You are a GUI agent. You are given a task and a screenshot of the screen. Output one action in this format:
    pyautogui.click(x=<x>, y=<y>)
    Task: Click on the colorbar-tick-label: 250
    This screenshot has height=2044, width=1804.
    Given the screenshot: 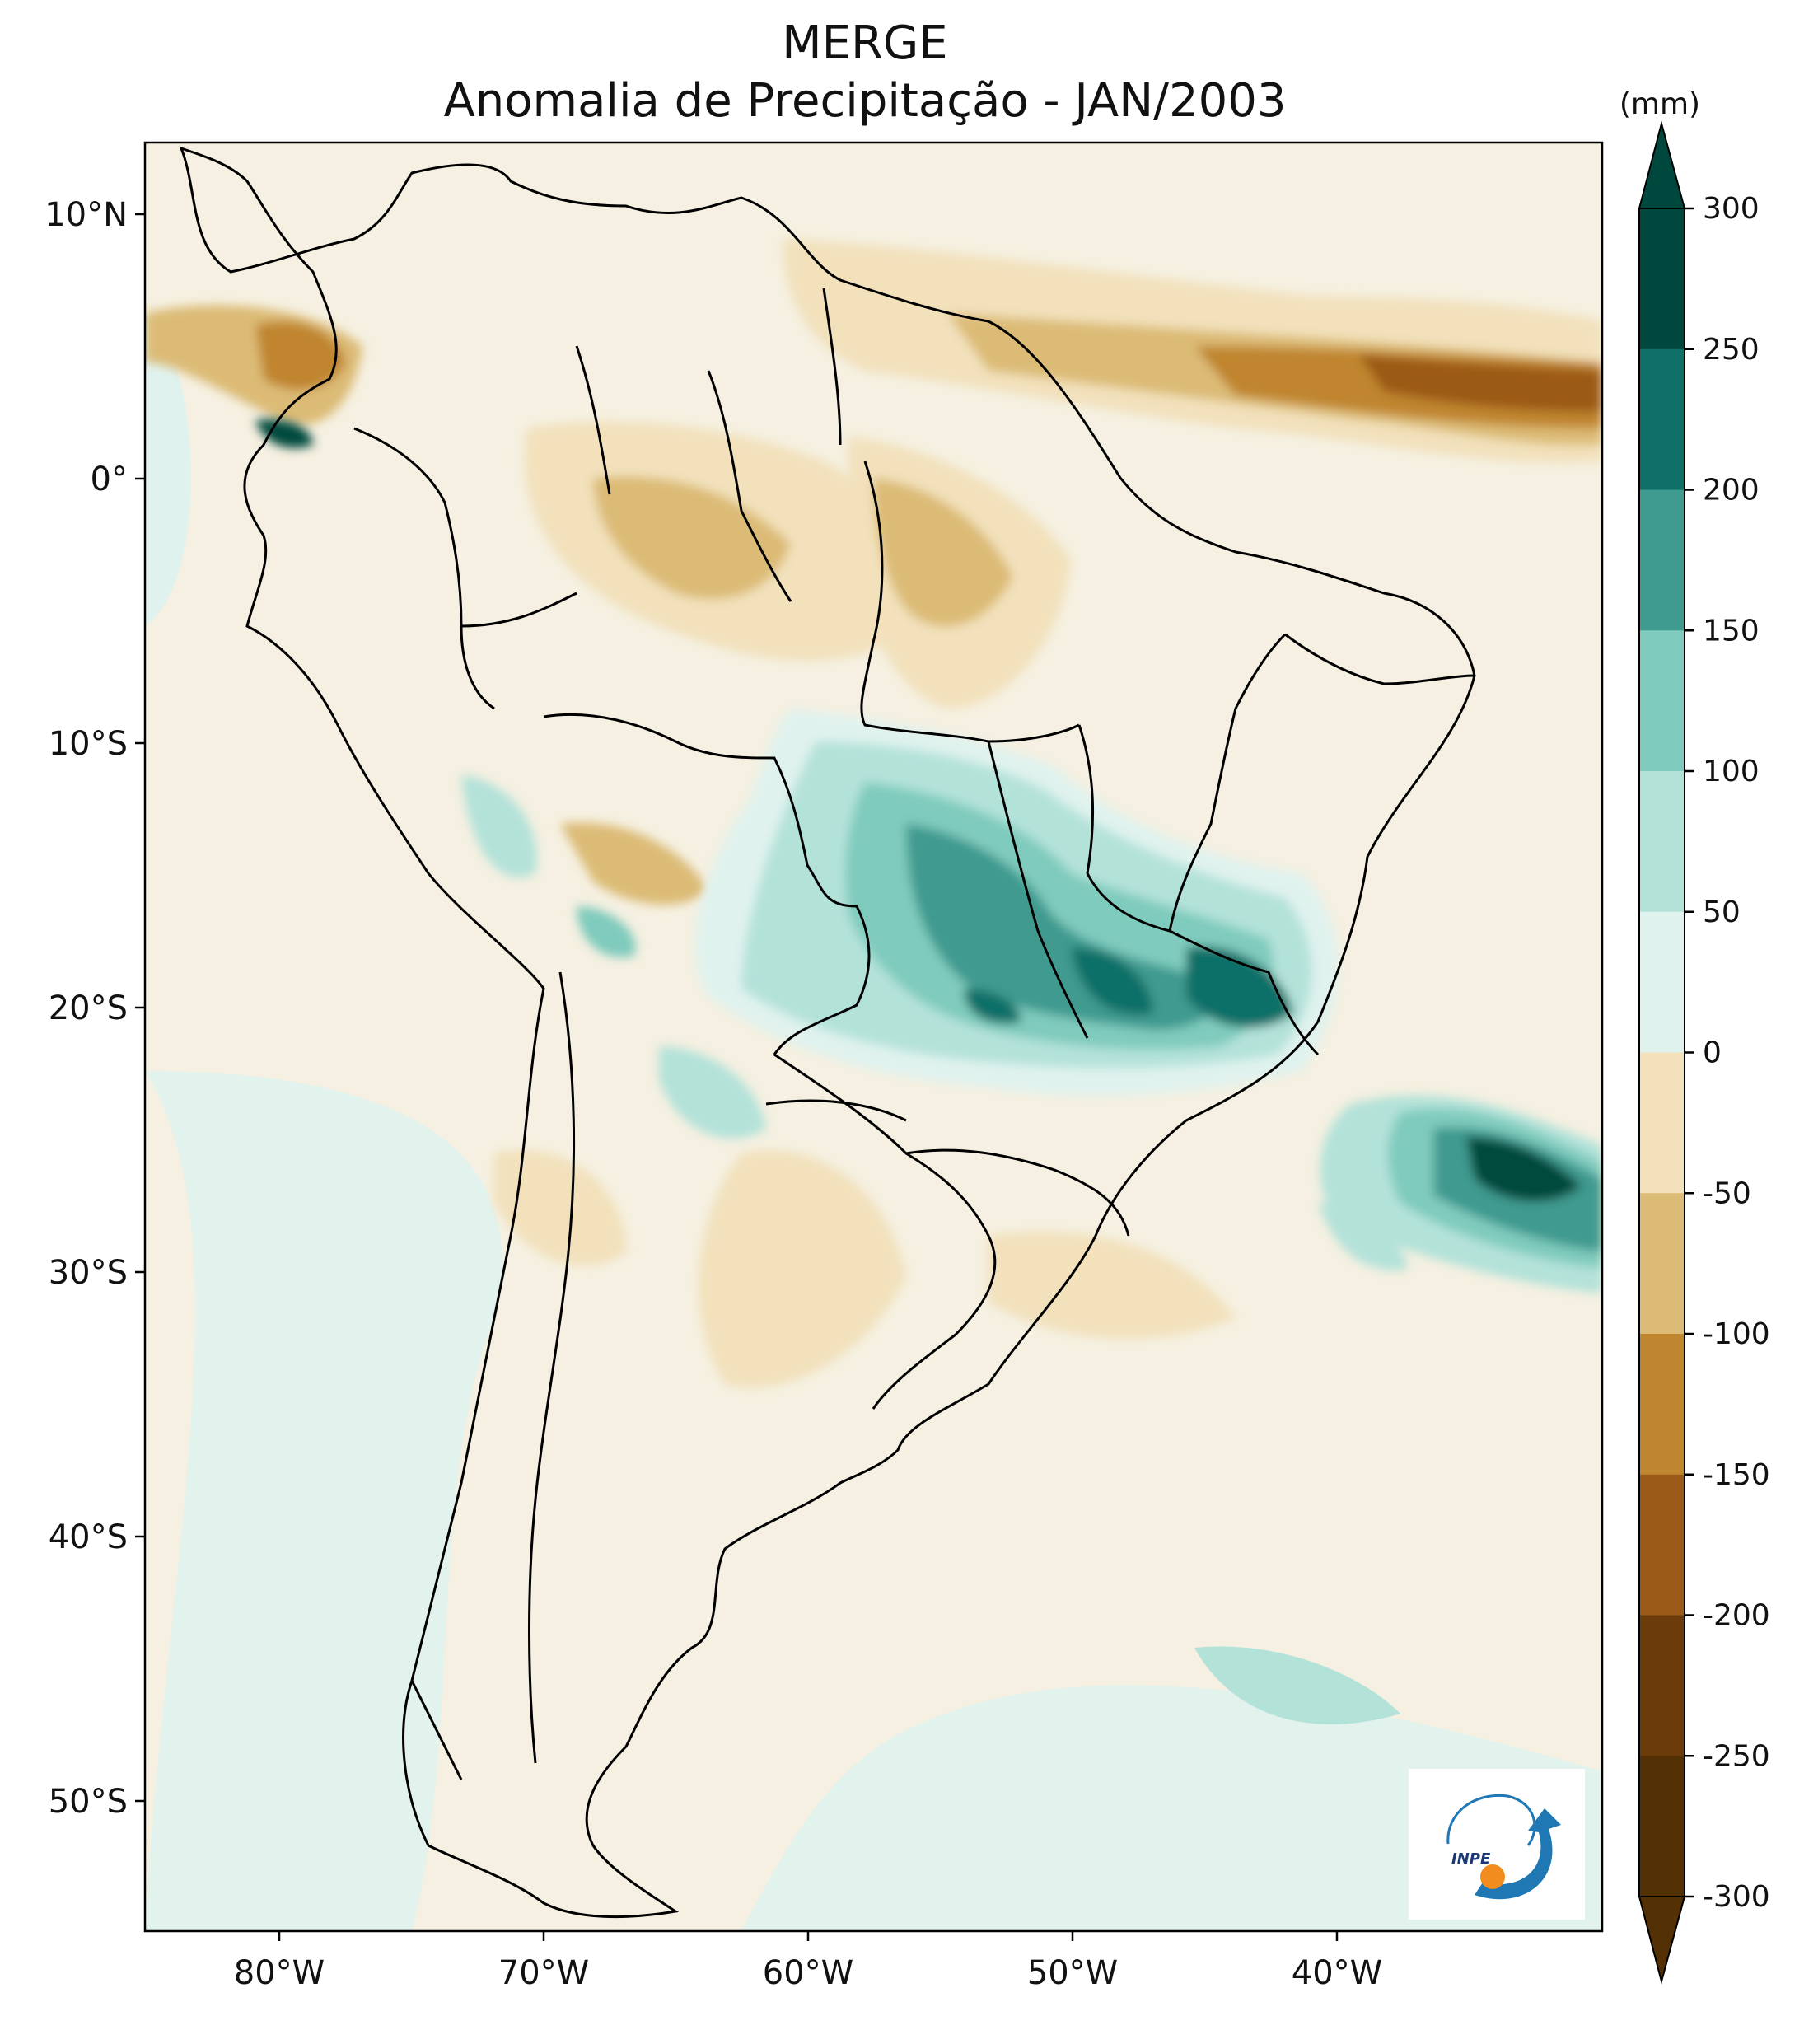 What is the action you would take?
    pyautogui.click(x=1731, y=350)
    